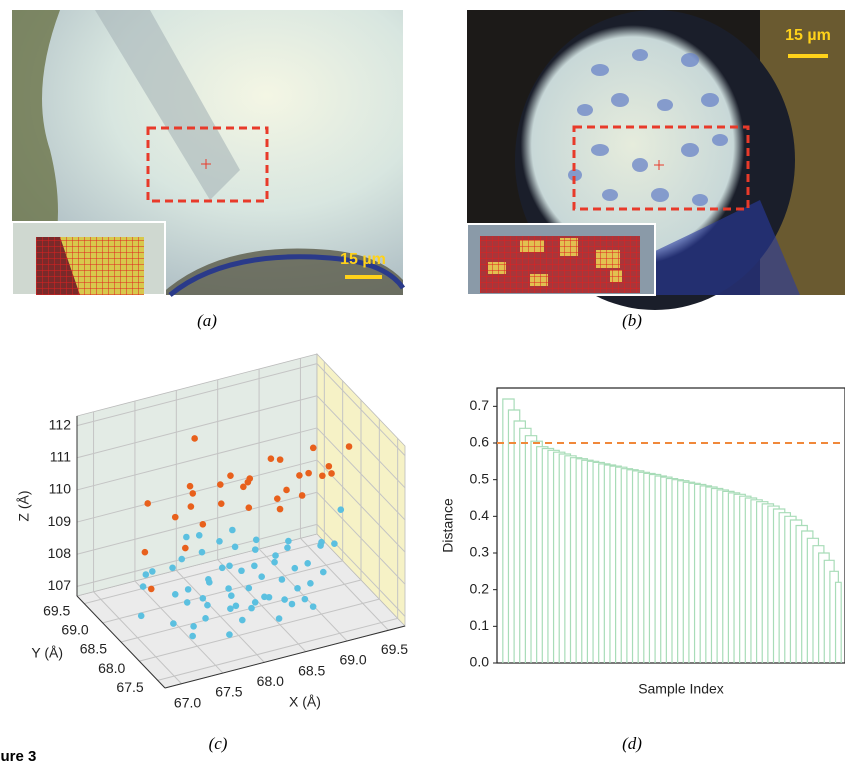  I want to click on x-tick-label: 69.5, so click(394, 649).